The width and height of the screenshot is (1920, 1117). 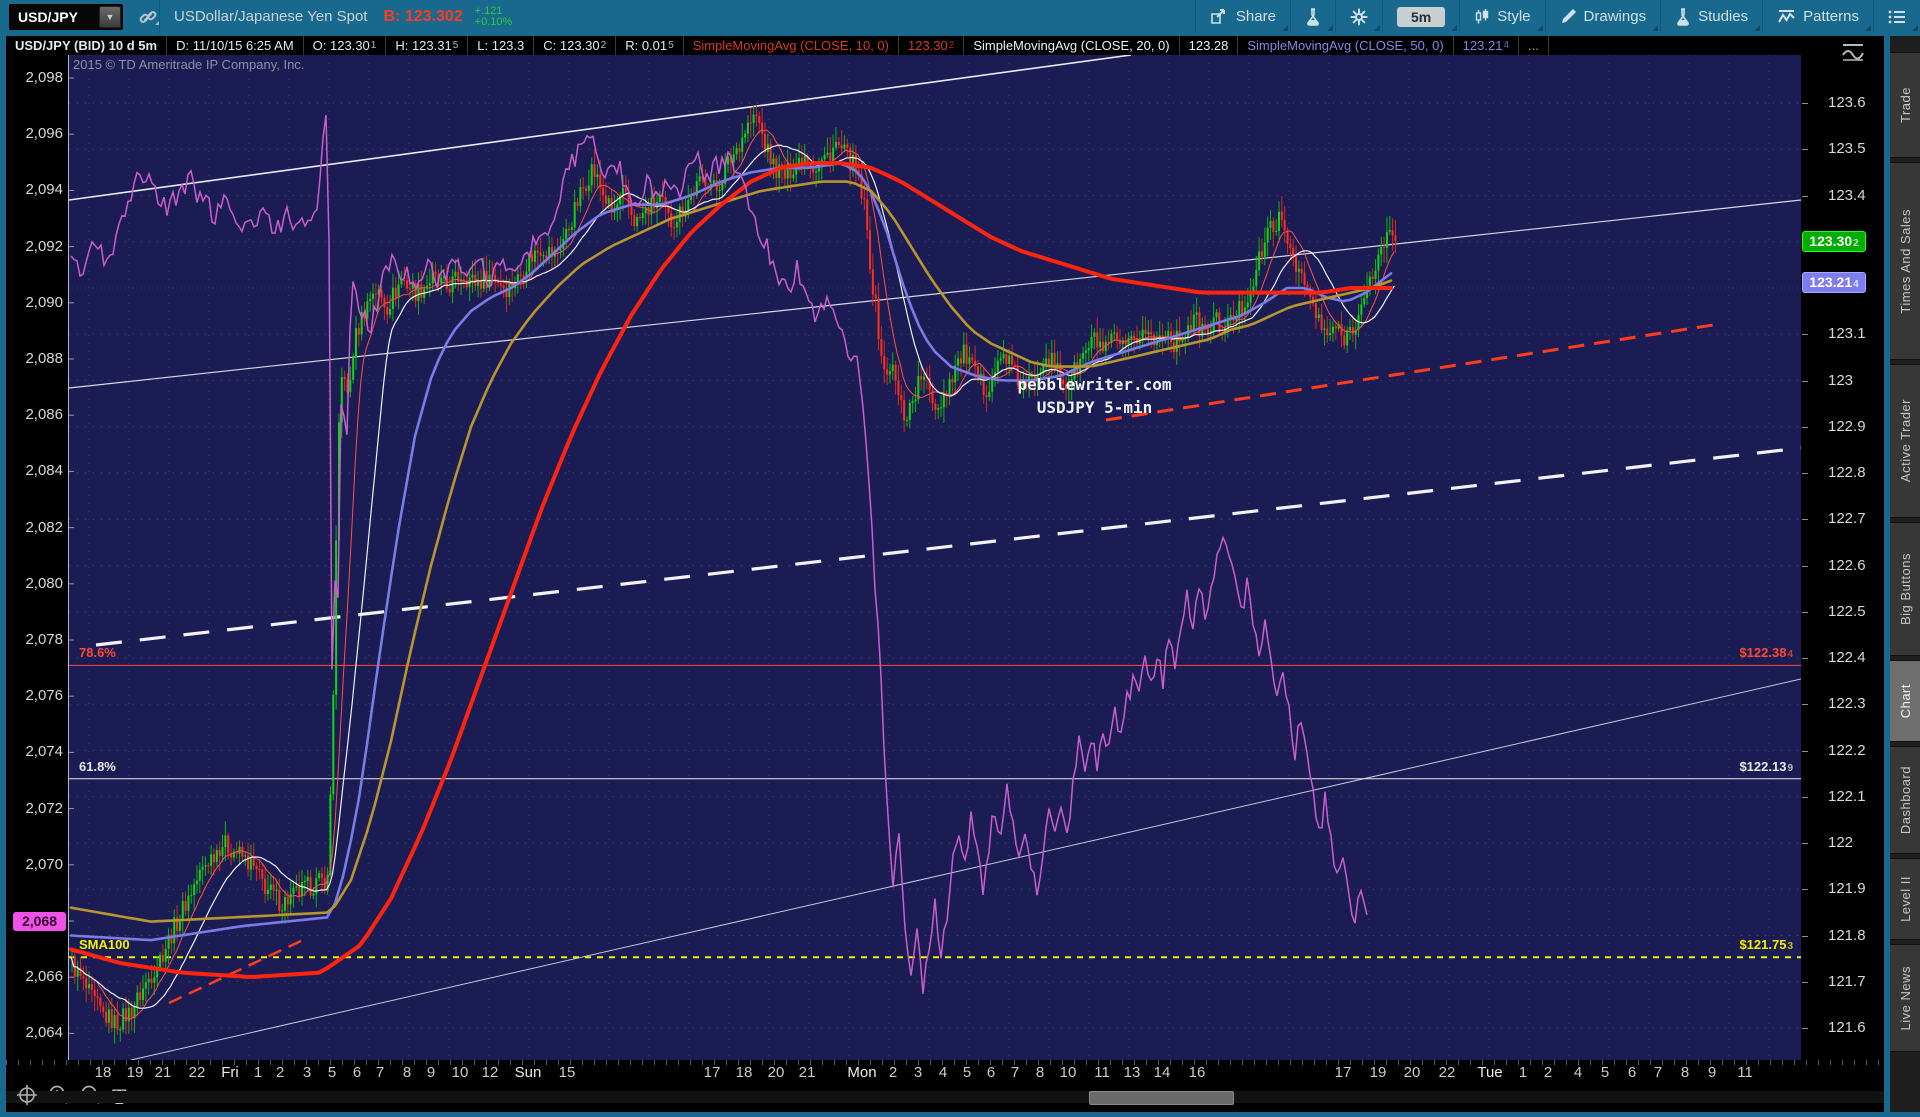 What do you see at coordinates (1605, 1072) in the screenshot?
I see `time-label: 5` at bounding box center [1605, 1072].